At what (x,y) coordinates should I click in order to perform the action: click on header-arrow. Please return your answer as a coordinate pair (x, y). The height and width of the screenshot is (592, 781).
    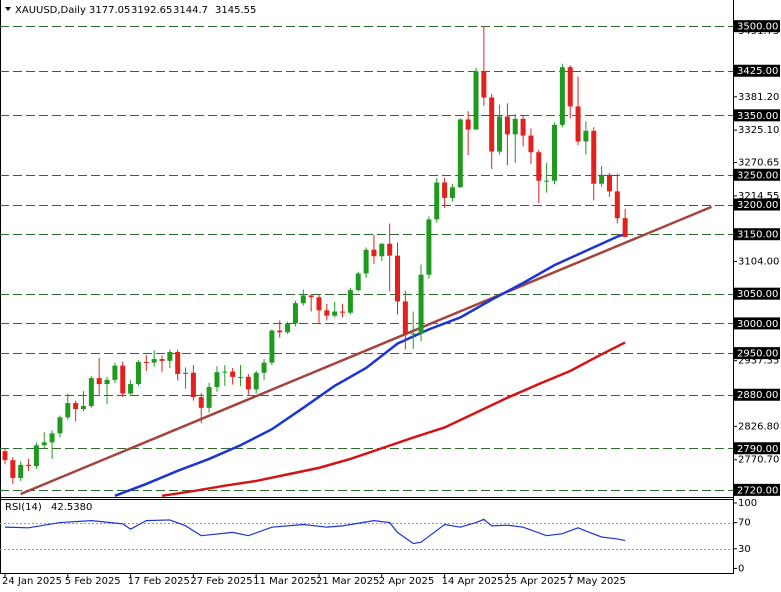
    Looking at the image, I should click on (8, 9).